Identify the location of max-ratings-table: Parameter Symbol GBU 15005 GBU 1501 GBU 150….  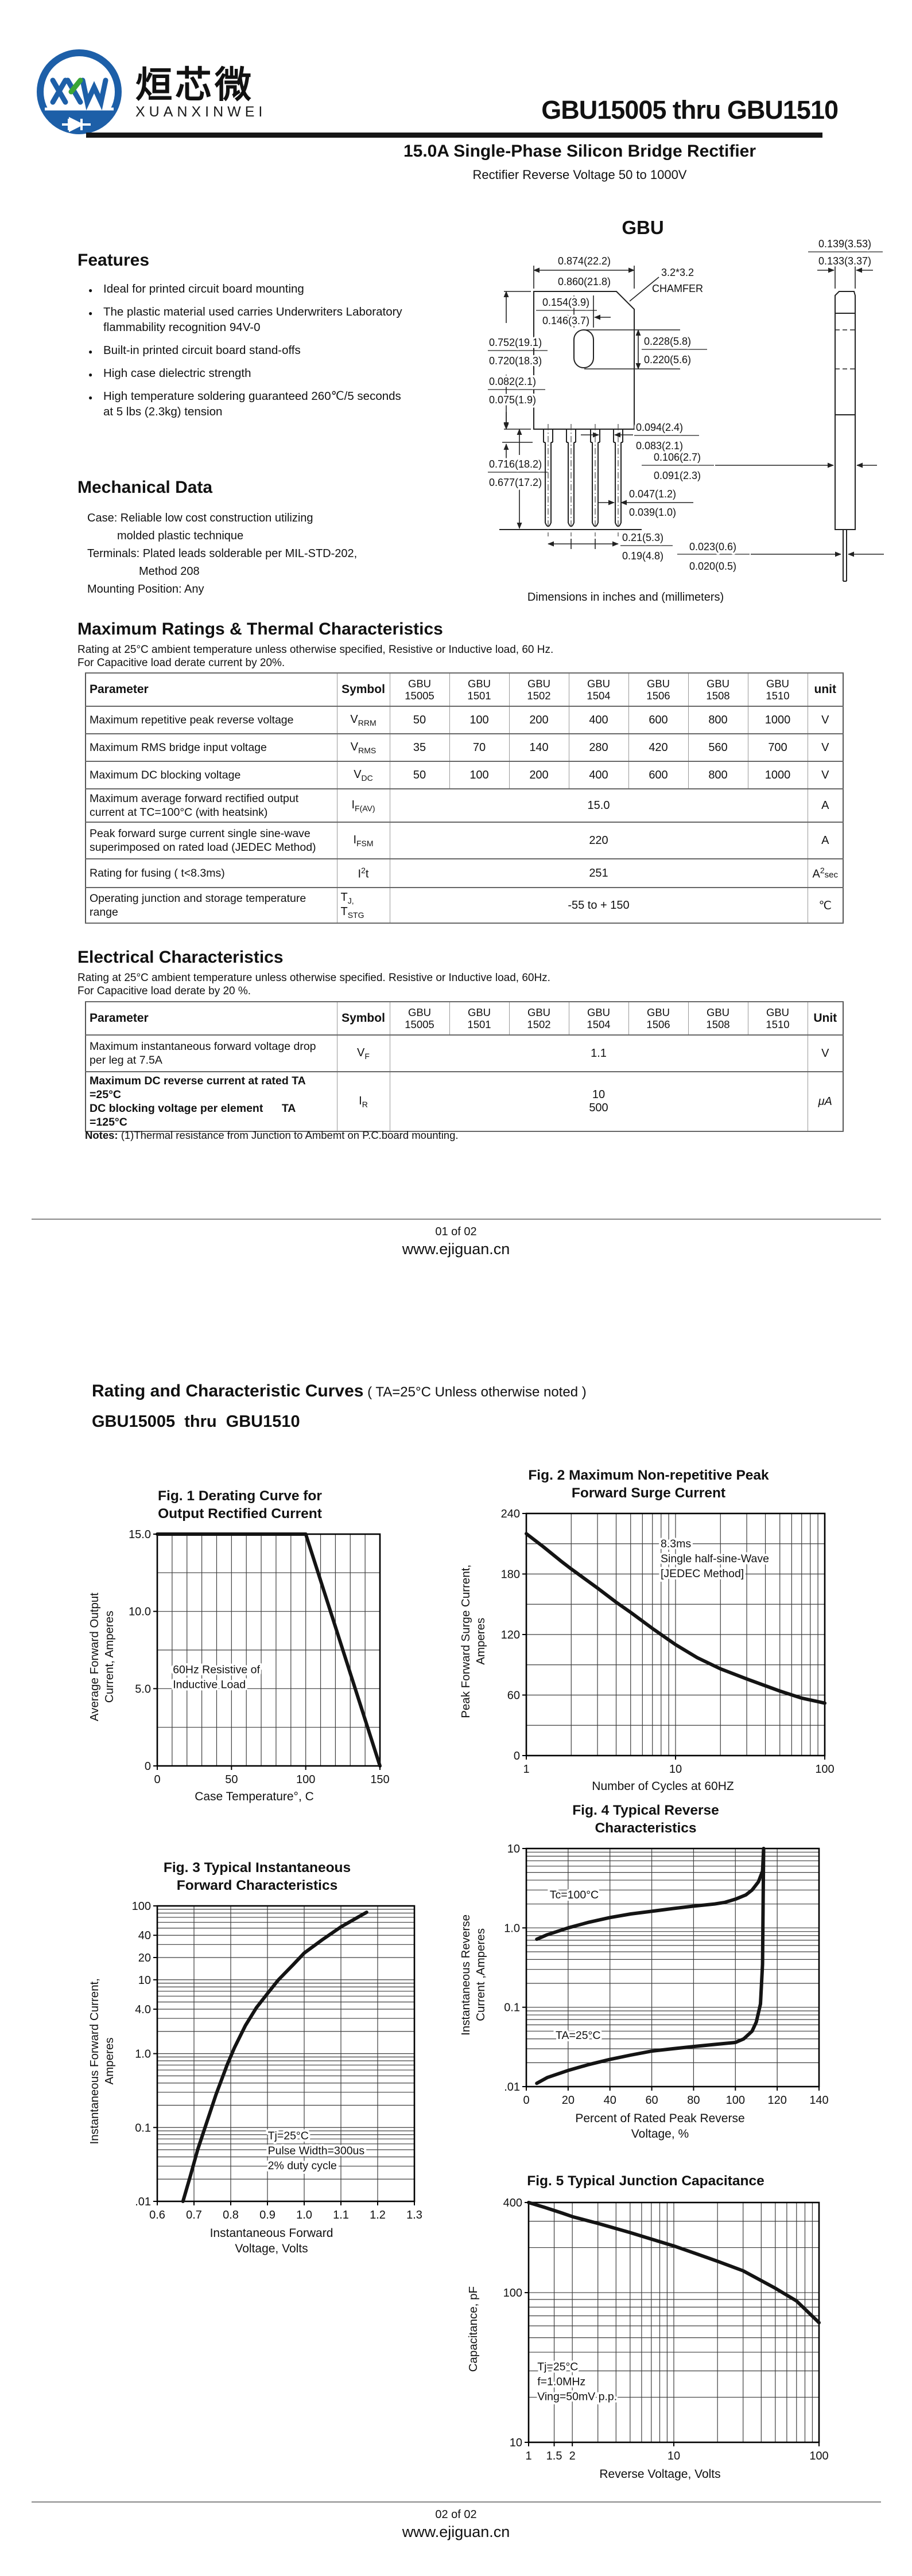
(465, 798).